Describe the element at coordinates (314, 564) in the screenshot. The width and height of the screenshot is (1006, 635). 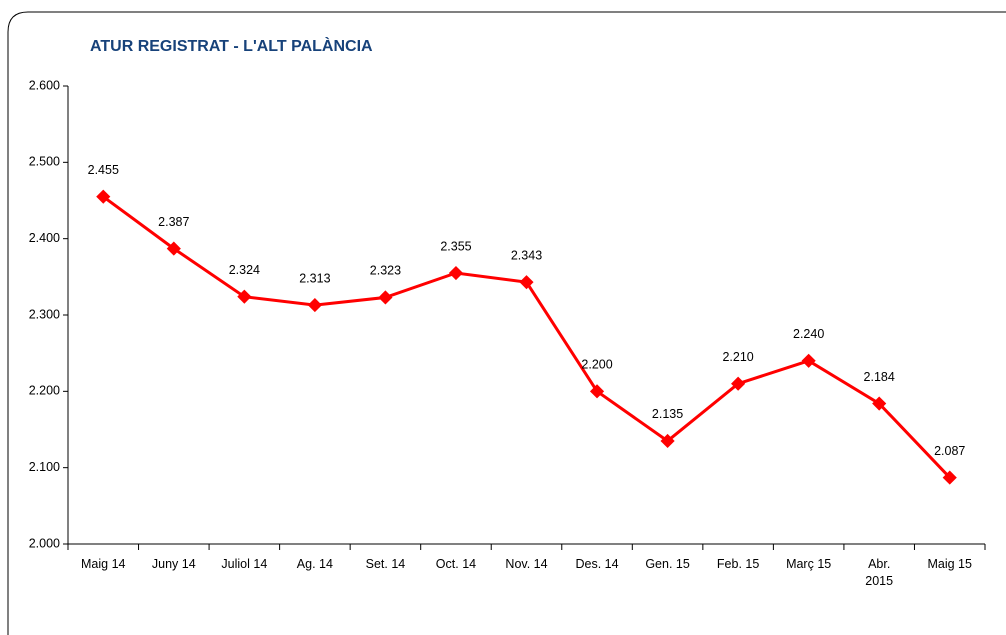
I see `x-tick-label: Ag. 14` at that location.